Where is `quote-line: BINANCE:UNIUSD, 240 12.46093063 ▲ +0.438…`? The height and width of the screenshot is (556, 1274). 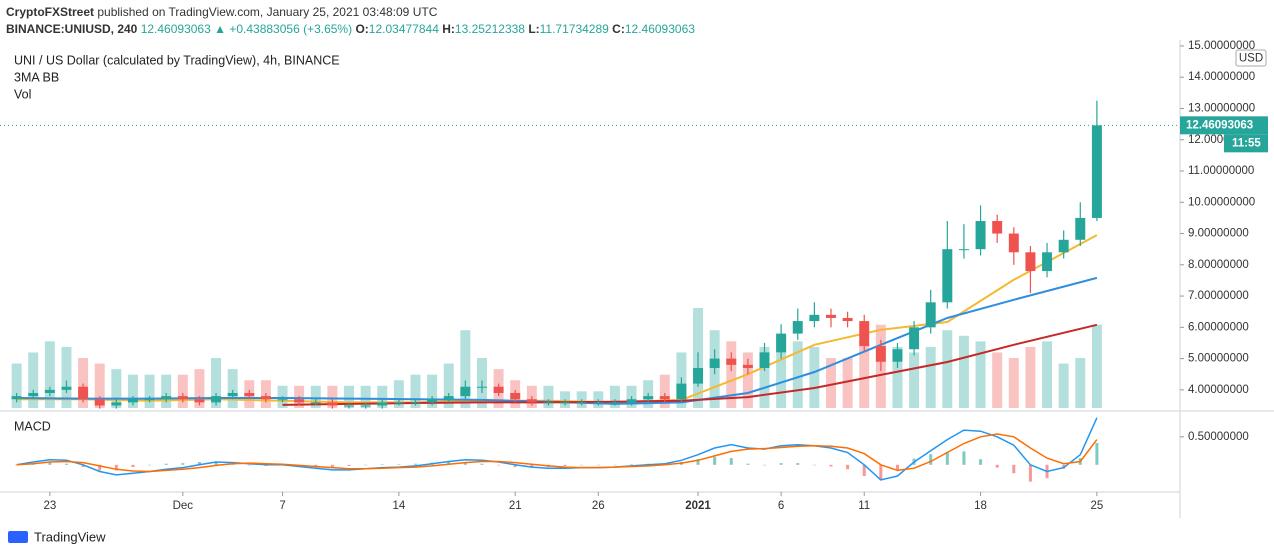
quote-line: BINANCE:UNIUSD, 240 12.46093063 ▲ +0.438… is located at coordinates (350, 29).